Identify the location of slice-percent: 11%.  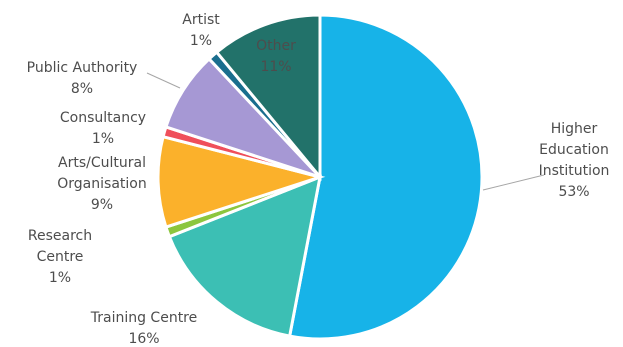
(275, 67).